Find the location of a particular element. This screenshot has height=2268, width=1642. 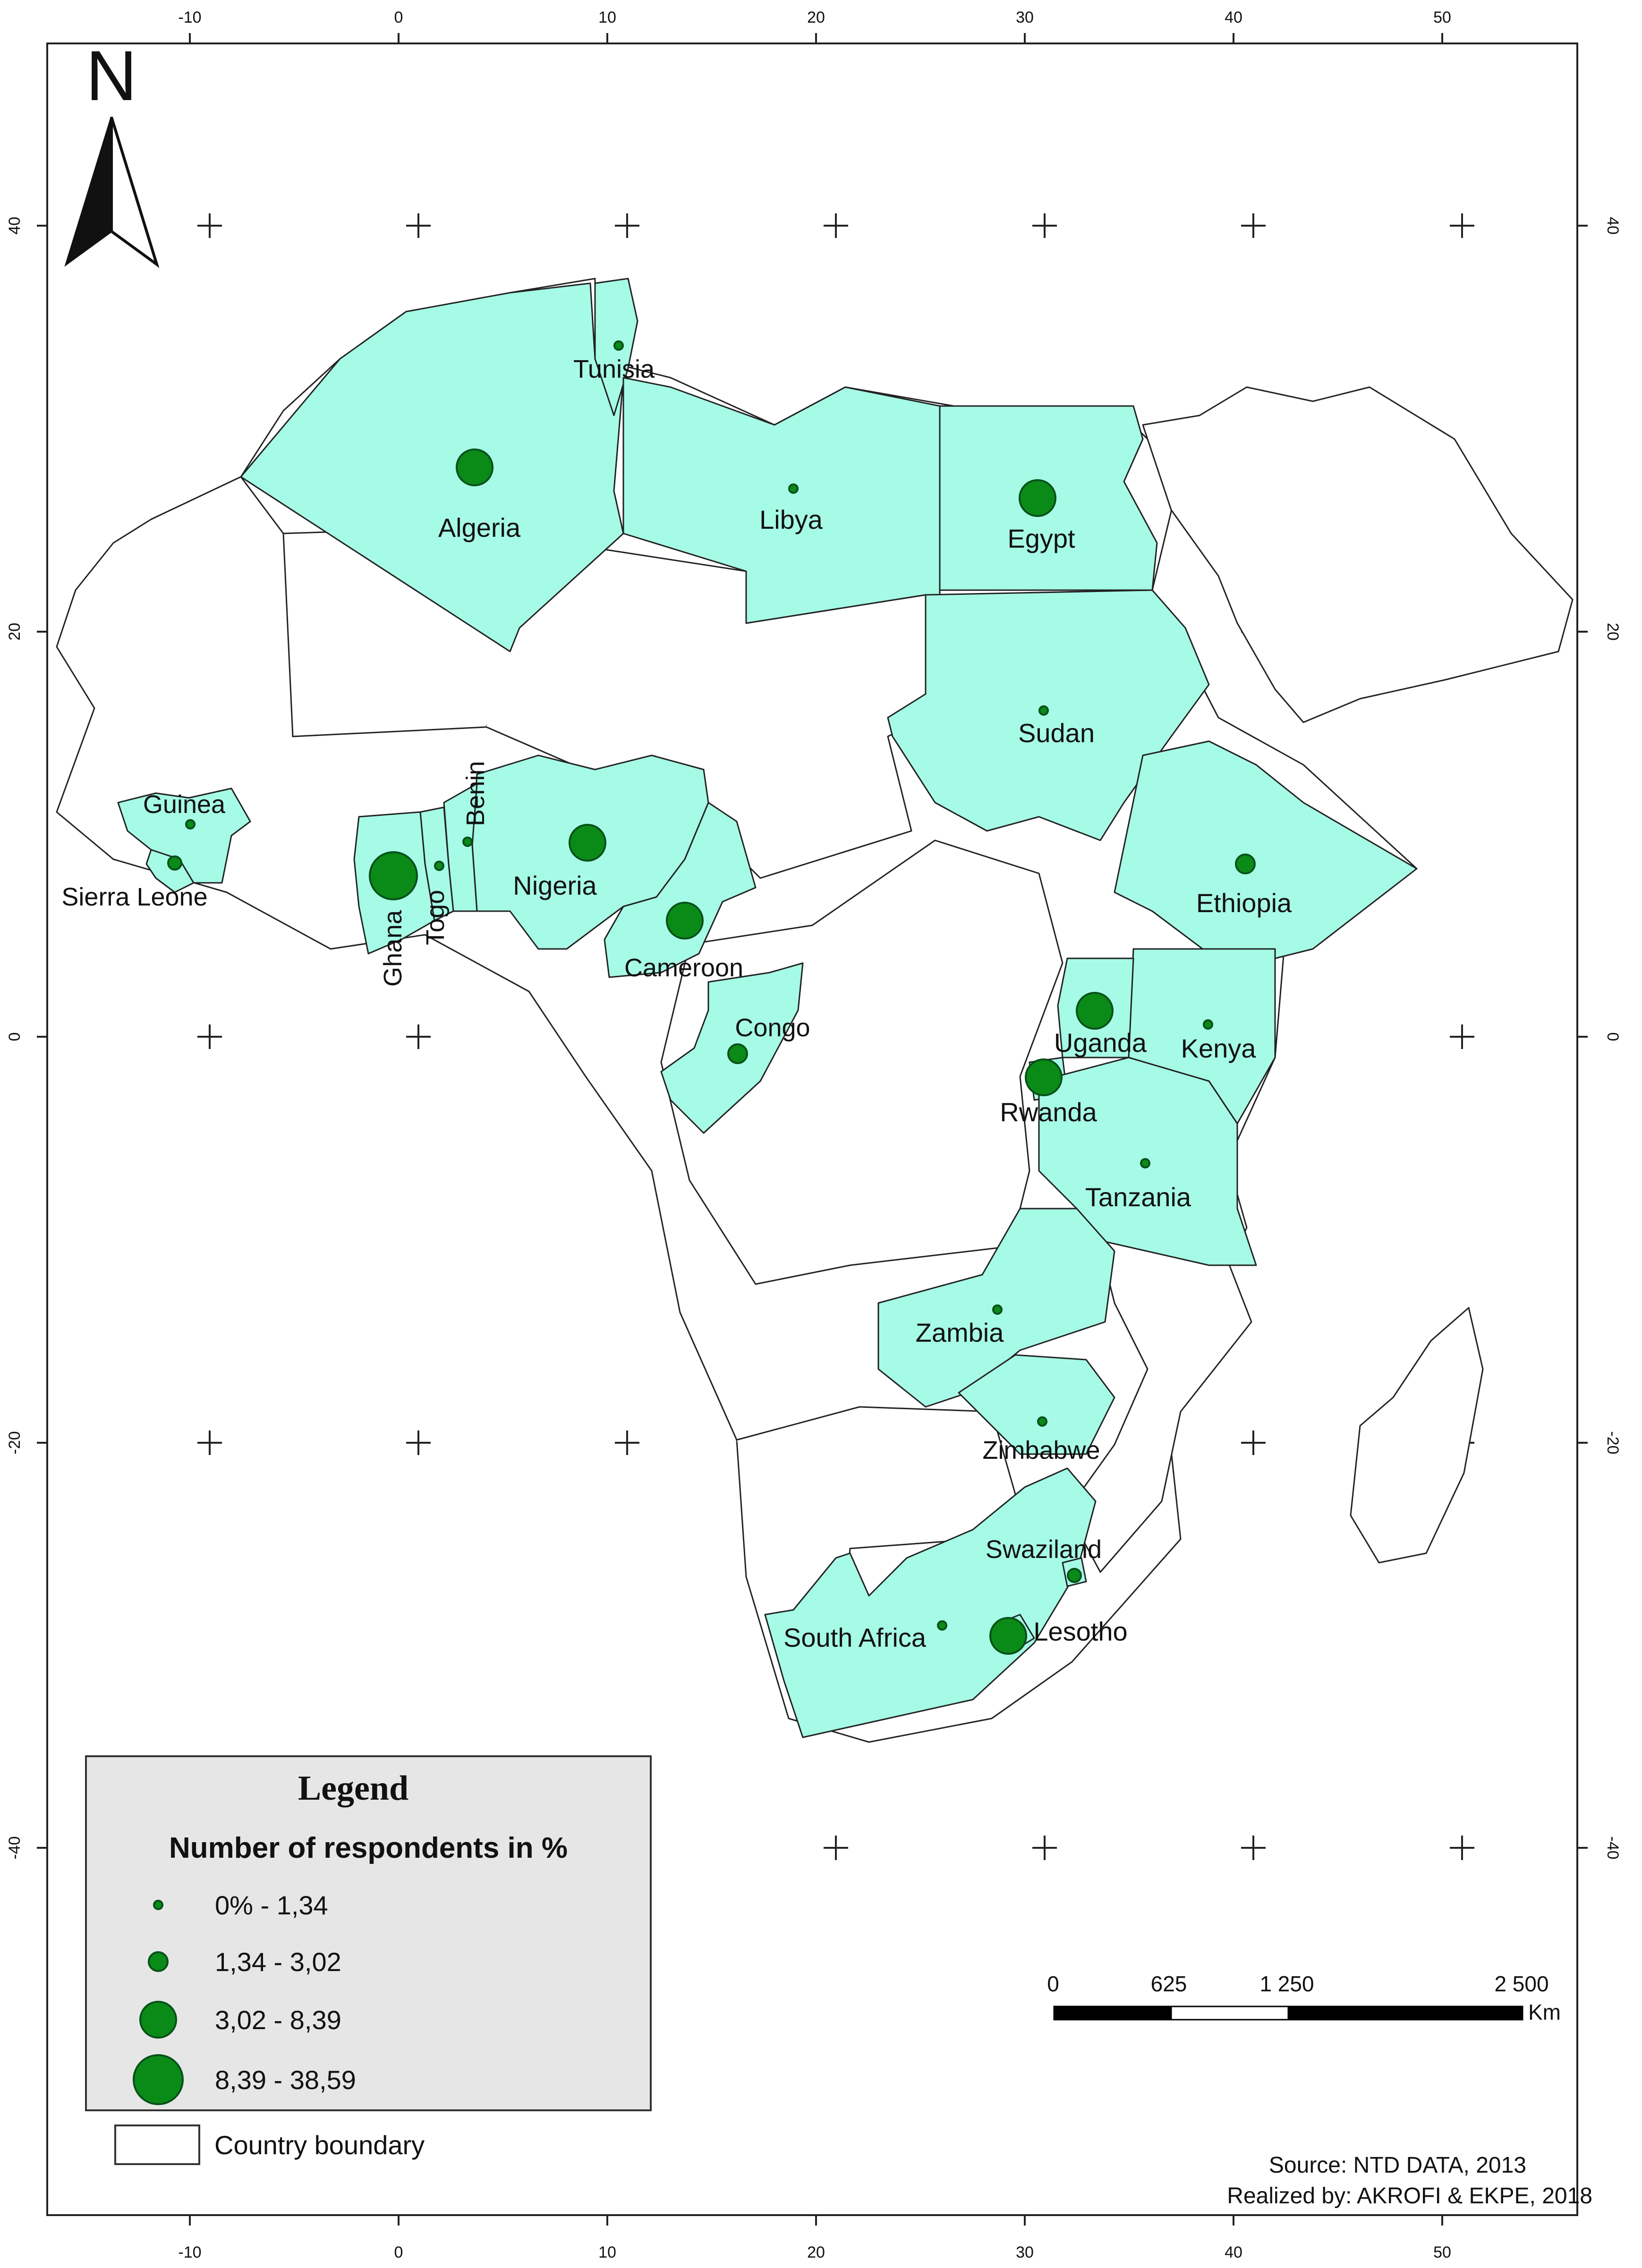

symbol-lesotho is located at coordinates (1008, 1636).